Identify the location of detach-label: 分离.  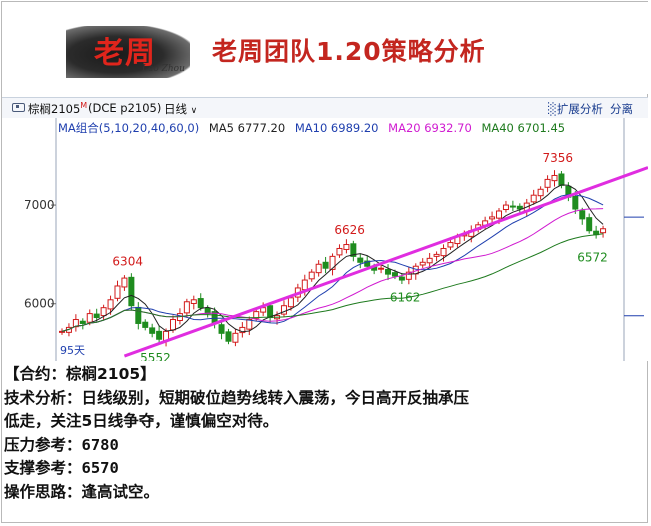
(621, 109).